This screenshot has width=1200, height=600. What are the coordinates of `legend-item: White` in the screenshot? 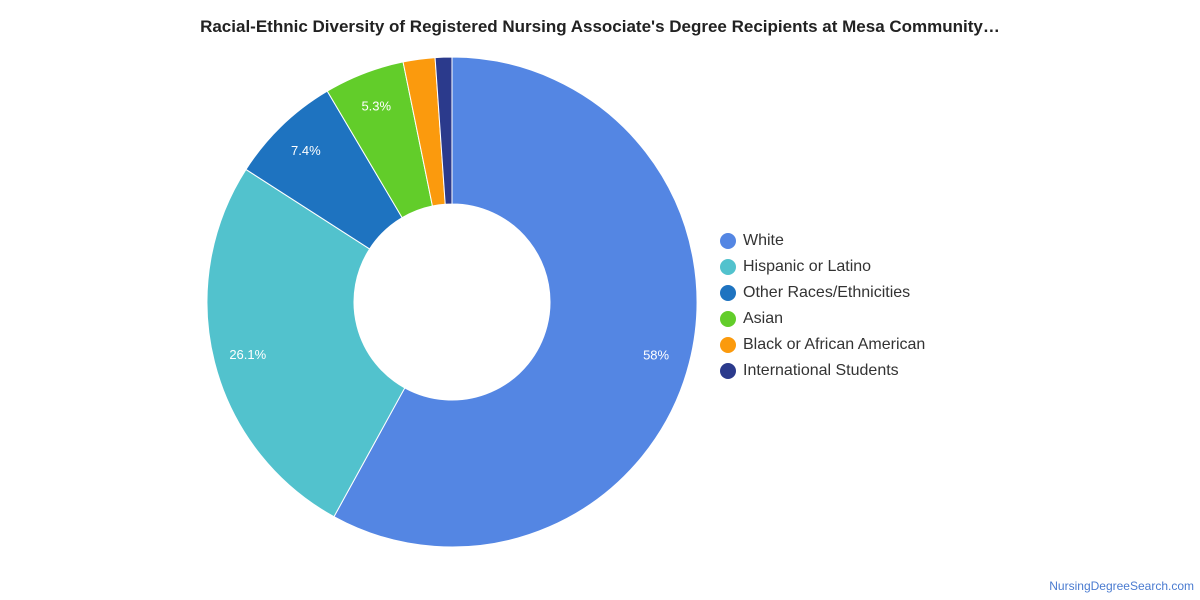 It's located at (822, 241).